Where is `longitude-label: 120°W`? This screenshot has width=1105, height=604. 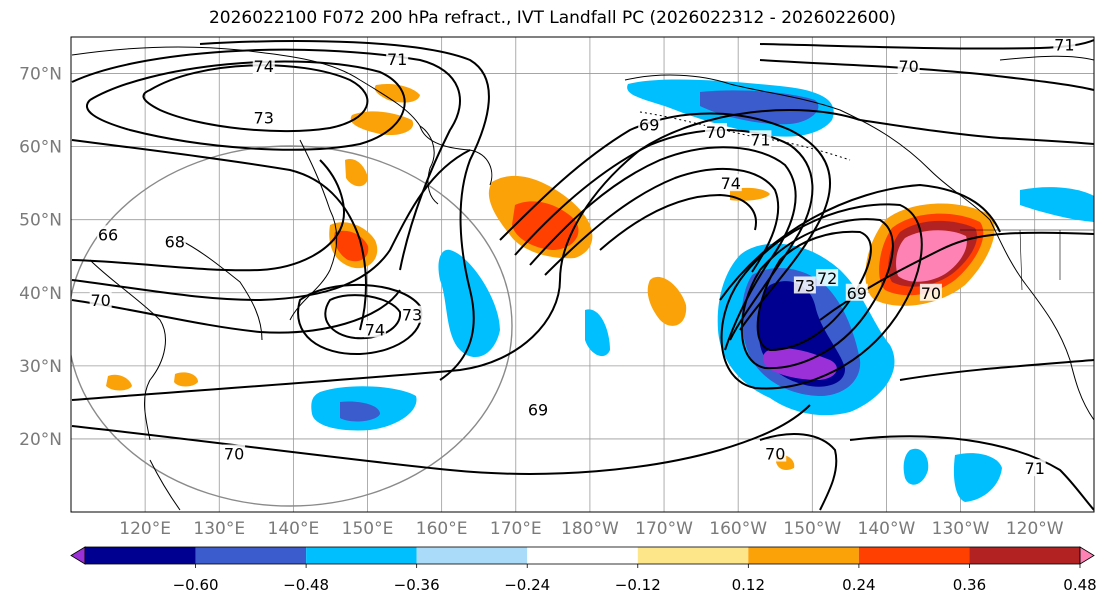
longitude-label: 120°W is located at coordinates (1035, 529).